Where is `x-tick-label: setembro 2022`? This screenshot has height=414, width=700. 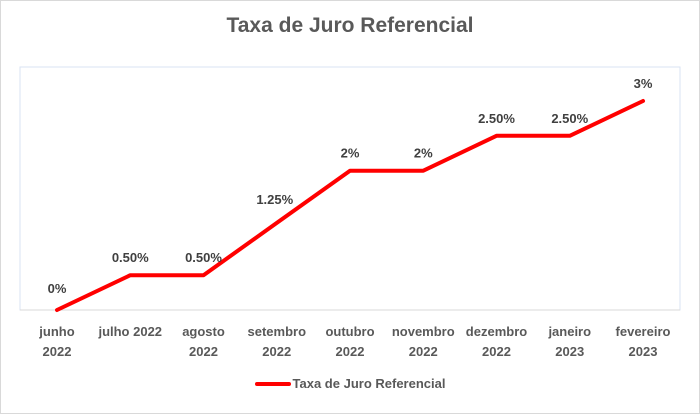 x-tick-label: setembro 2022 is located at coordinates (277, 341).